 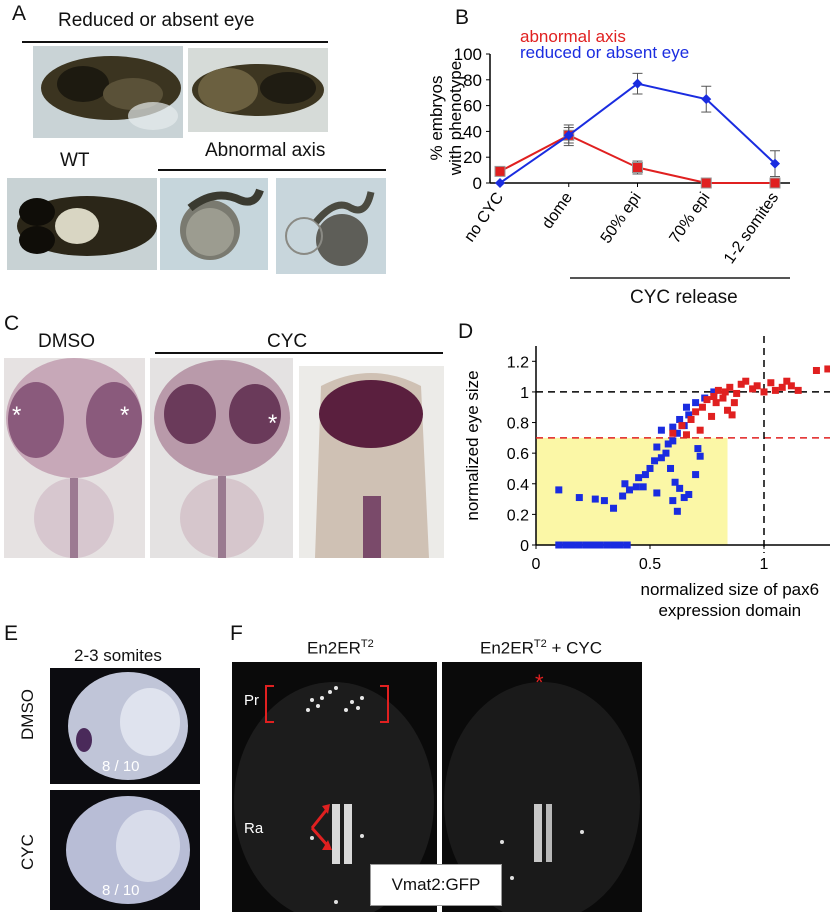 I want to click on panel-e-cyc-embryo: 8 / 10, so click(x=125, y=850).